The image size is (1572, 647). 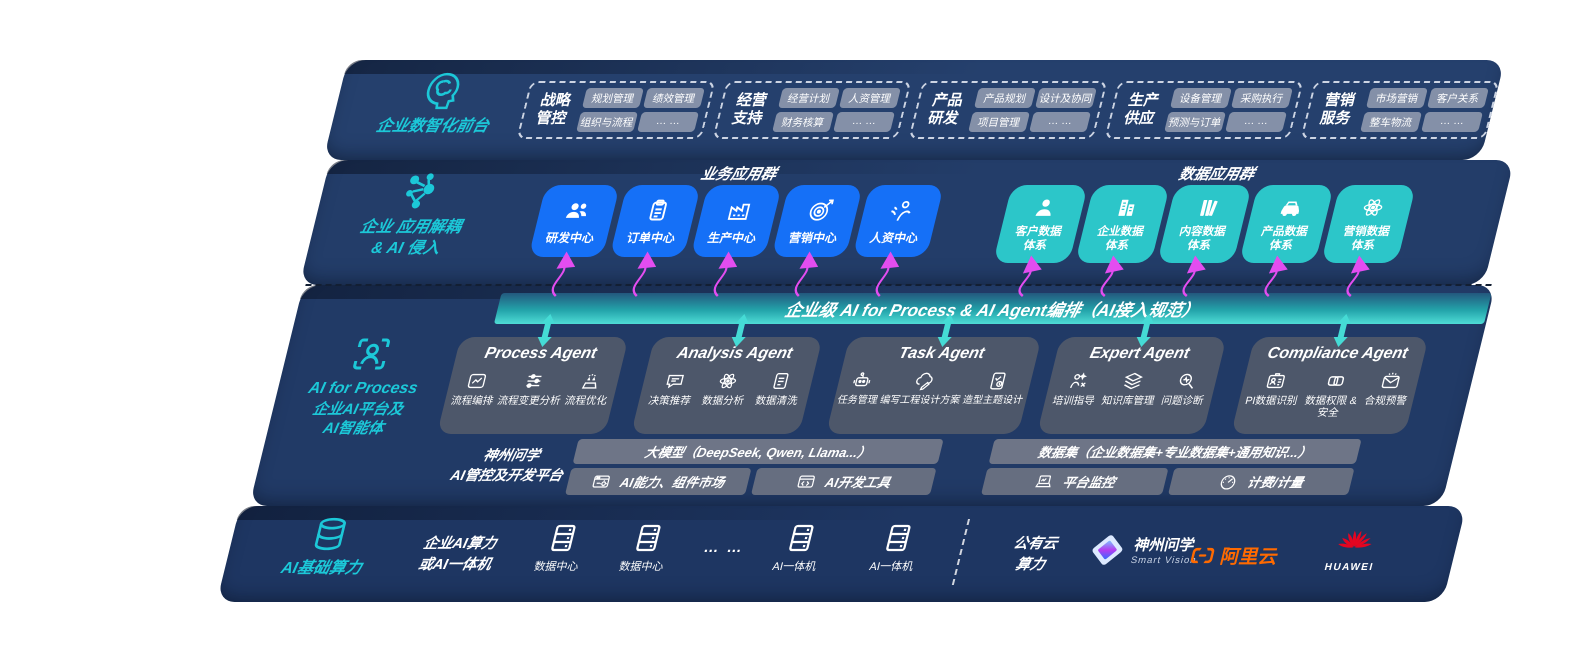 I want to click on agent-item-label: 数据清洗, so click(x=776, y=401).